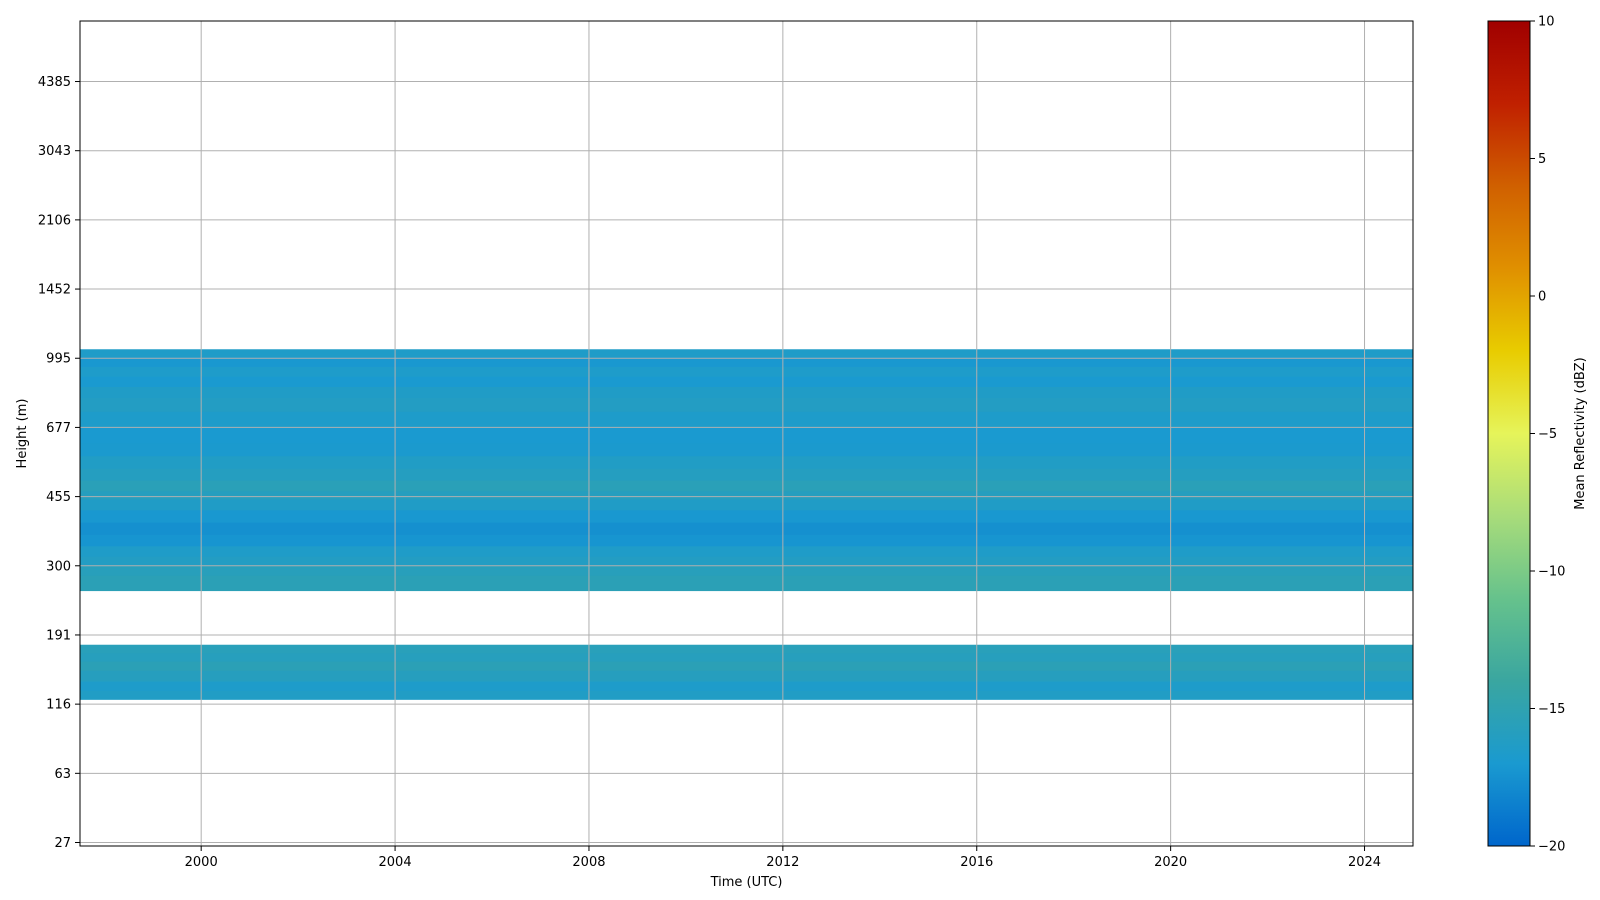 The image size is (1600, 900). I want to click on colorbar-tick-label: 10, so click(1546, 22).